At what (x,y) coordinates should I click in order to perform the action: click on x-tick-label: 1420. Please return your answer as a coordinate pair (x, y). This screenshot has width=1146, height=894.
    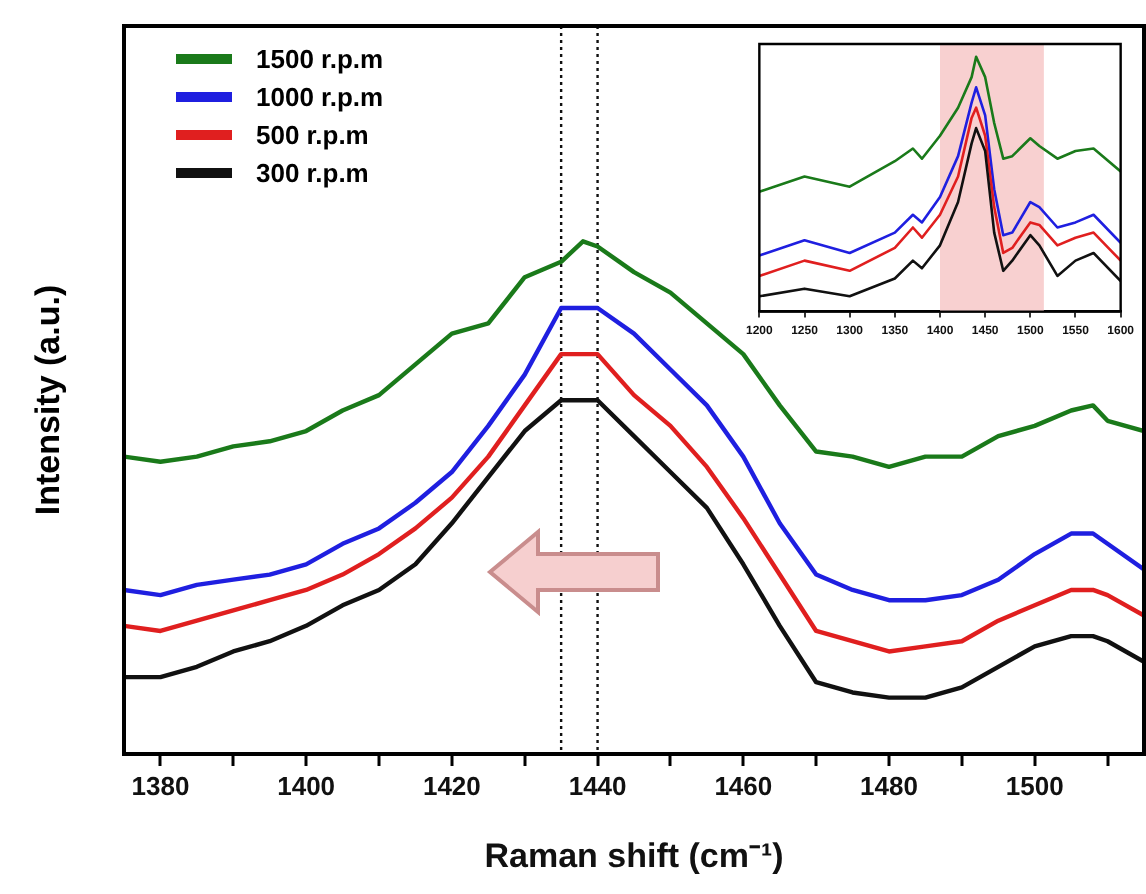
    Looking at the image, I should click on (451, 785).